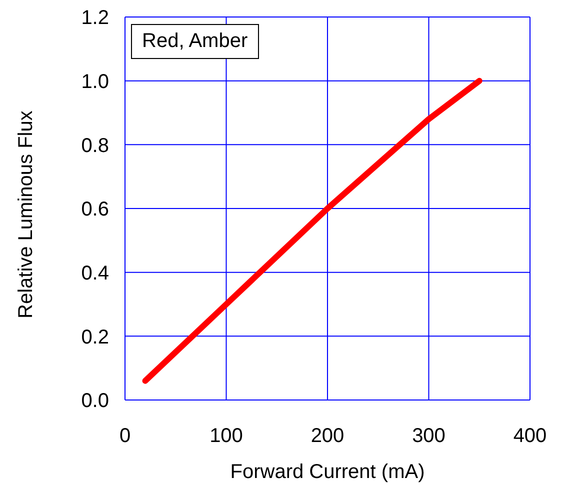  Describe the element at coordinates (95, 81) in the screenshot. I see `y-tick-label: 1.0` at that location.